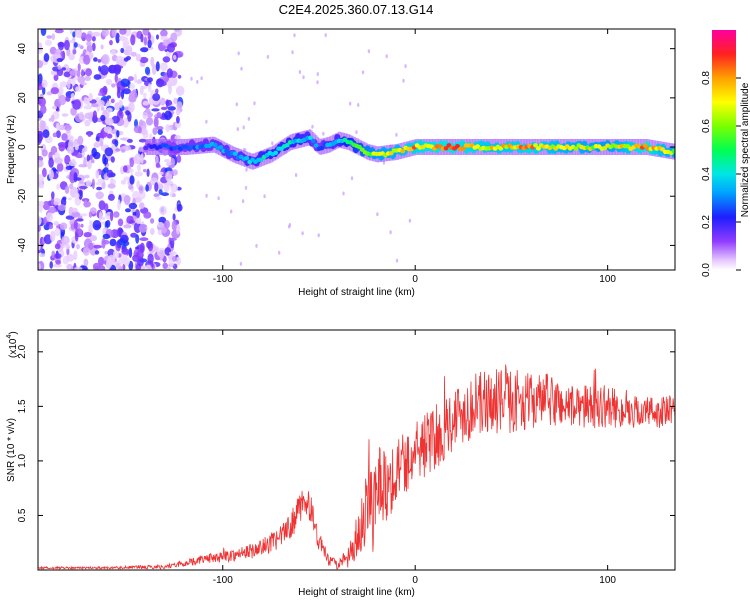  I want to click on colorbar-label: Normalized spectral amplitude, so click(745, 149).